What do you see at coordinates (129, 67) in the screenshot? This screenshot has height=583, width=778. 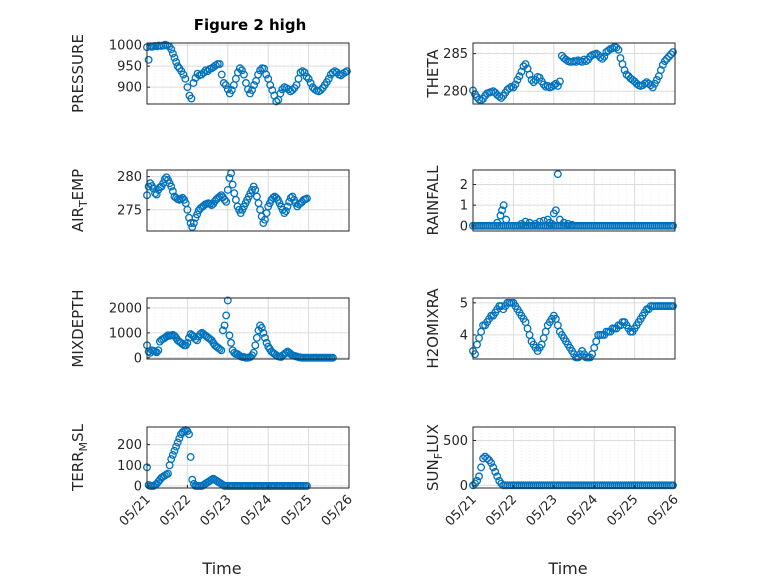 I see `y-tick-label: 950` at bounding box center [129, 67].